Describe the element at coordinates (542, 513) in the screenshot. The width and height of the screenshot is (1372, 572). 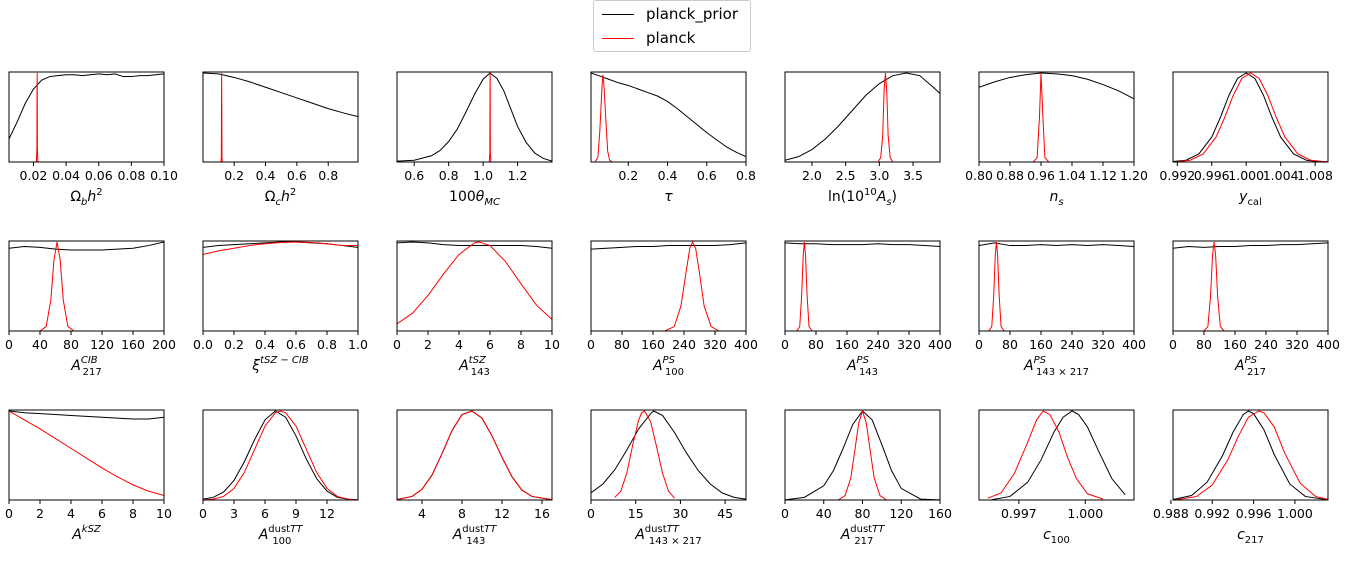
I see `x-tick-label: 16` at that location.